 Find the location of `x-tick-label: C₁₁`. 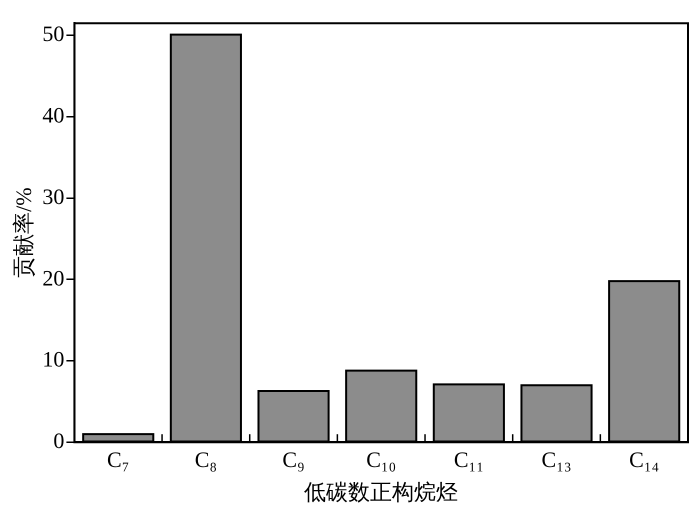

x-tick-label: C₁₁ is located at coordinates (469, 459).